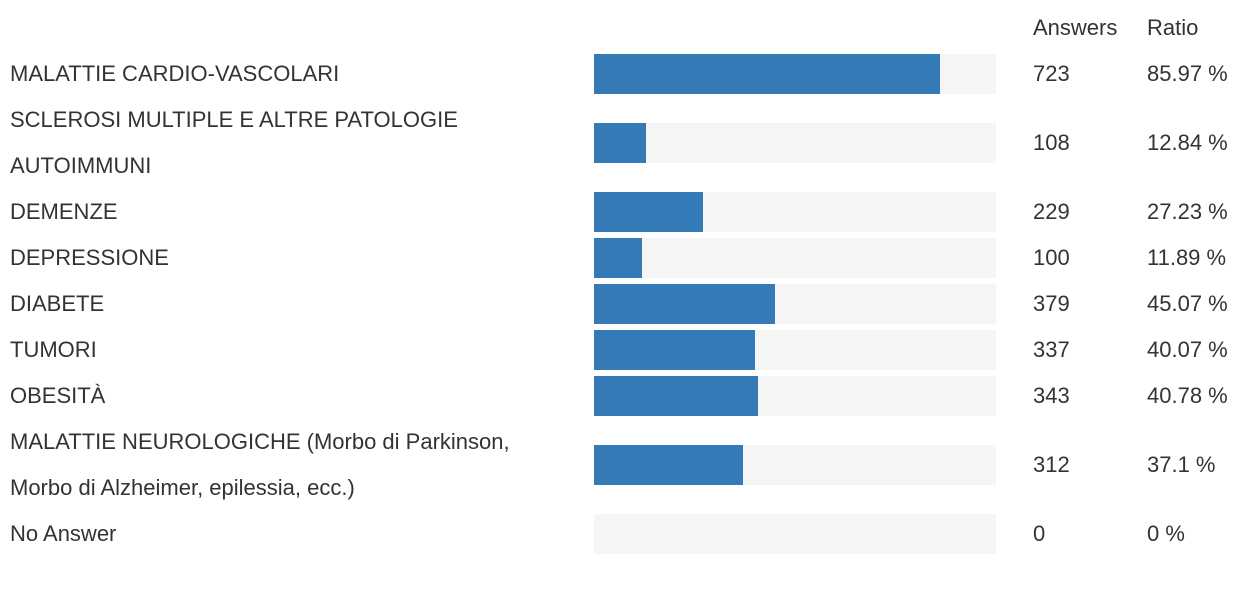 Image resolution: width=1253 pixels, height=596 pixels. Describe the element at coordinates (175, 73) in the screenshot. I see `answer-label: MALATTIE CARDIO-VASCOLARI` at that location.